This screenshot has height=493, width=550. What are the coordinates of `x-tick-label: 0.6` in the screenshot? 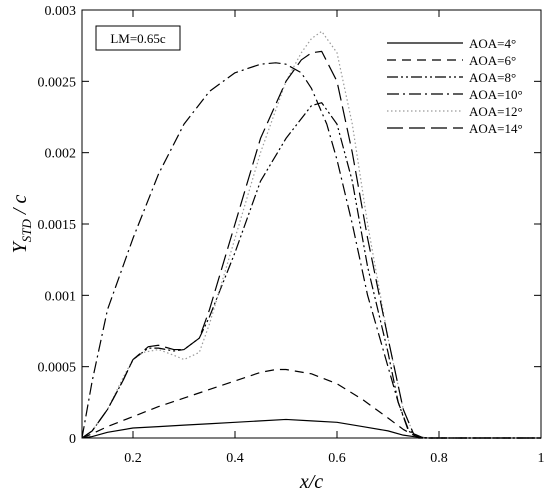 It's located at (337, 458).